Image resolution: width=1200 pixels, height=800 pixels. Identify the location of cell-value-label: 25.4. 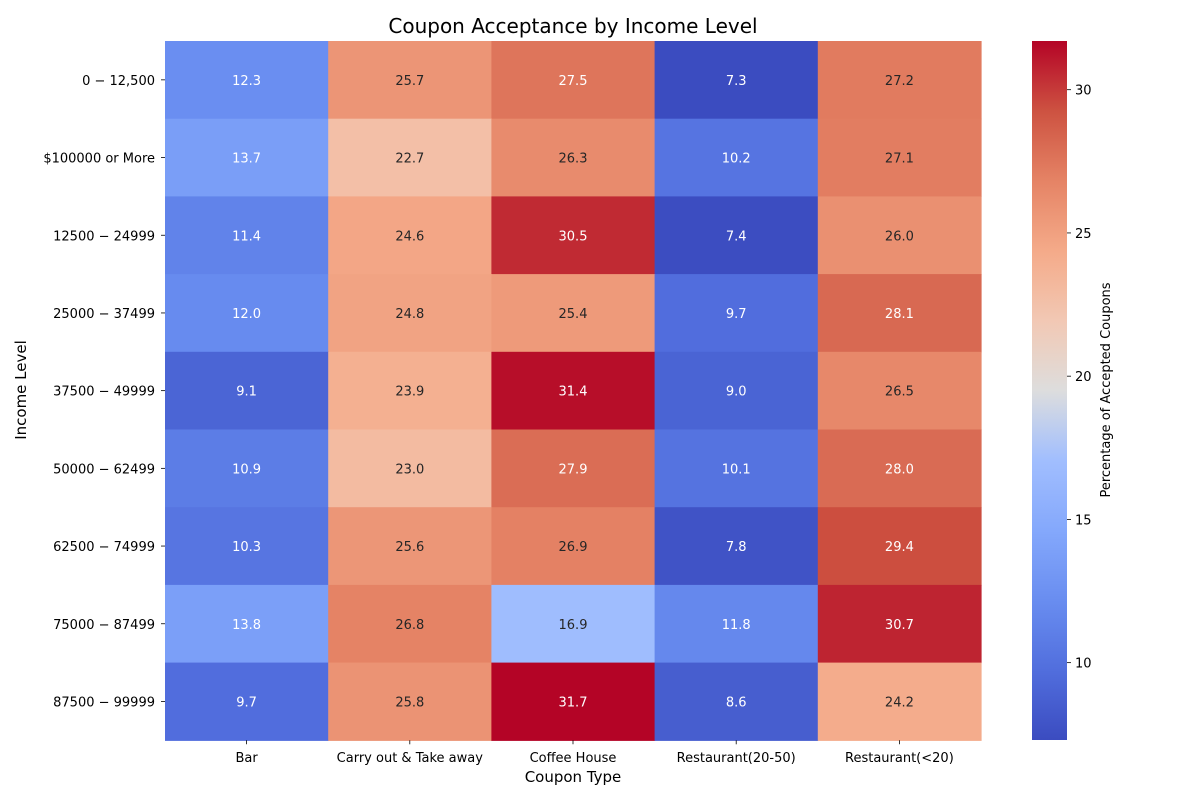
(573, 314).